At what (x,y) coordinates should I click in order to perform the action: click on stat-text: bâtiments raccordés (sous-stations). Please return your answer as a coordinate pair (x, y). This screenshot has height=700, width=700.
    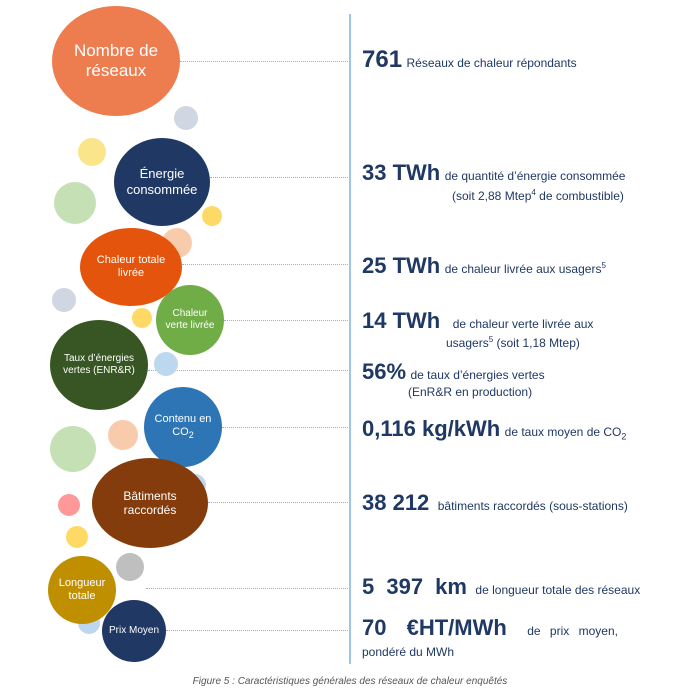
    Looking at the image, I should click on (532, 506).